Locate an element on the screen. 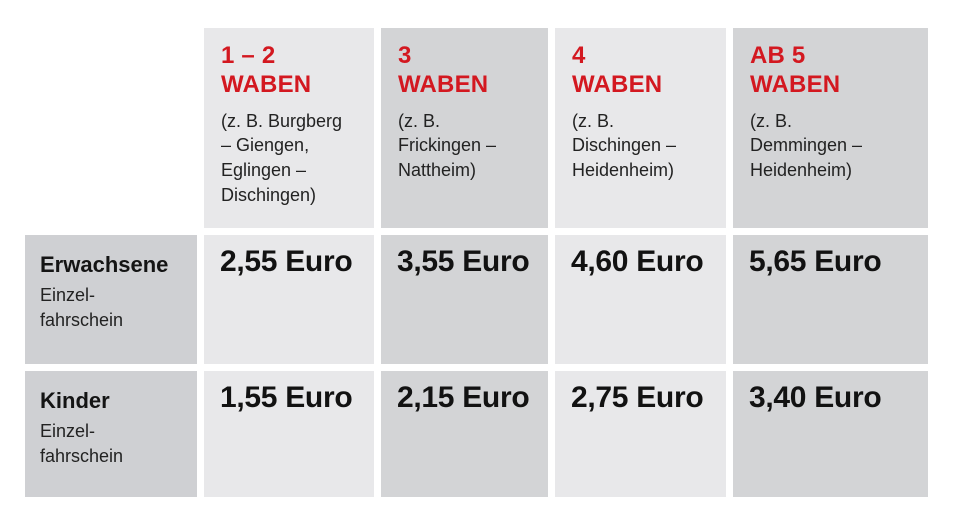 The image size is (960, 530). price-cell-kinder-1-2-waben: 1,55 Euro is located at coordinates (289, 434).